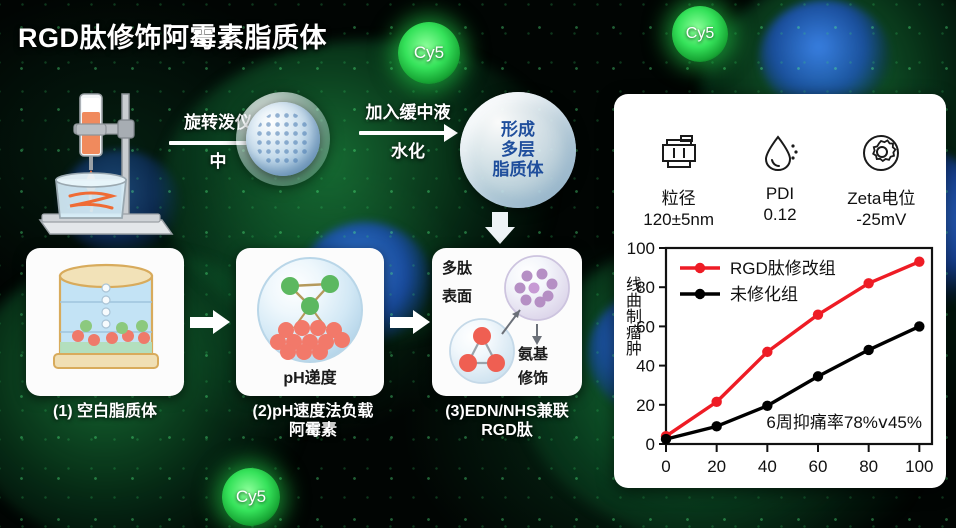  I want to click on chart-y-tick-label: 0, so click(650, 444).